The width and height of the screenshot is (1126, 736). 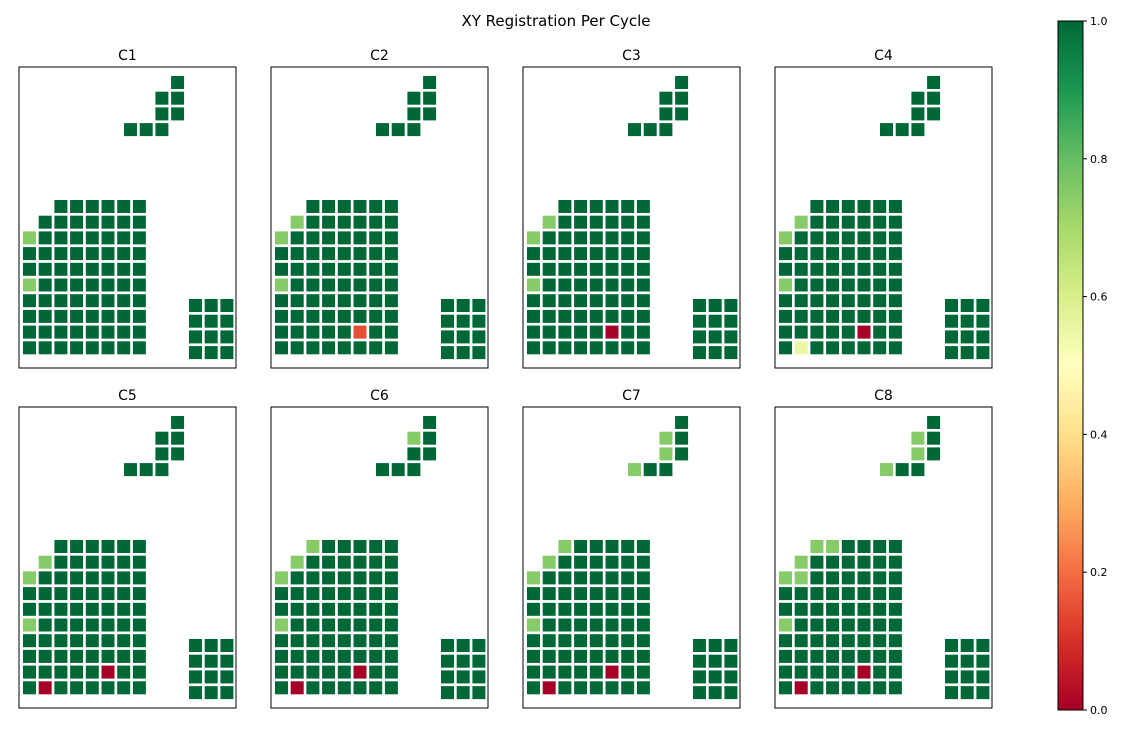 I want to click on panel-c4: C4, so click(x=883, y=208).